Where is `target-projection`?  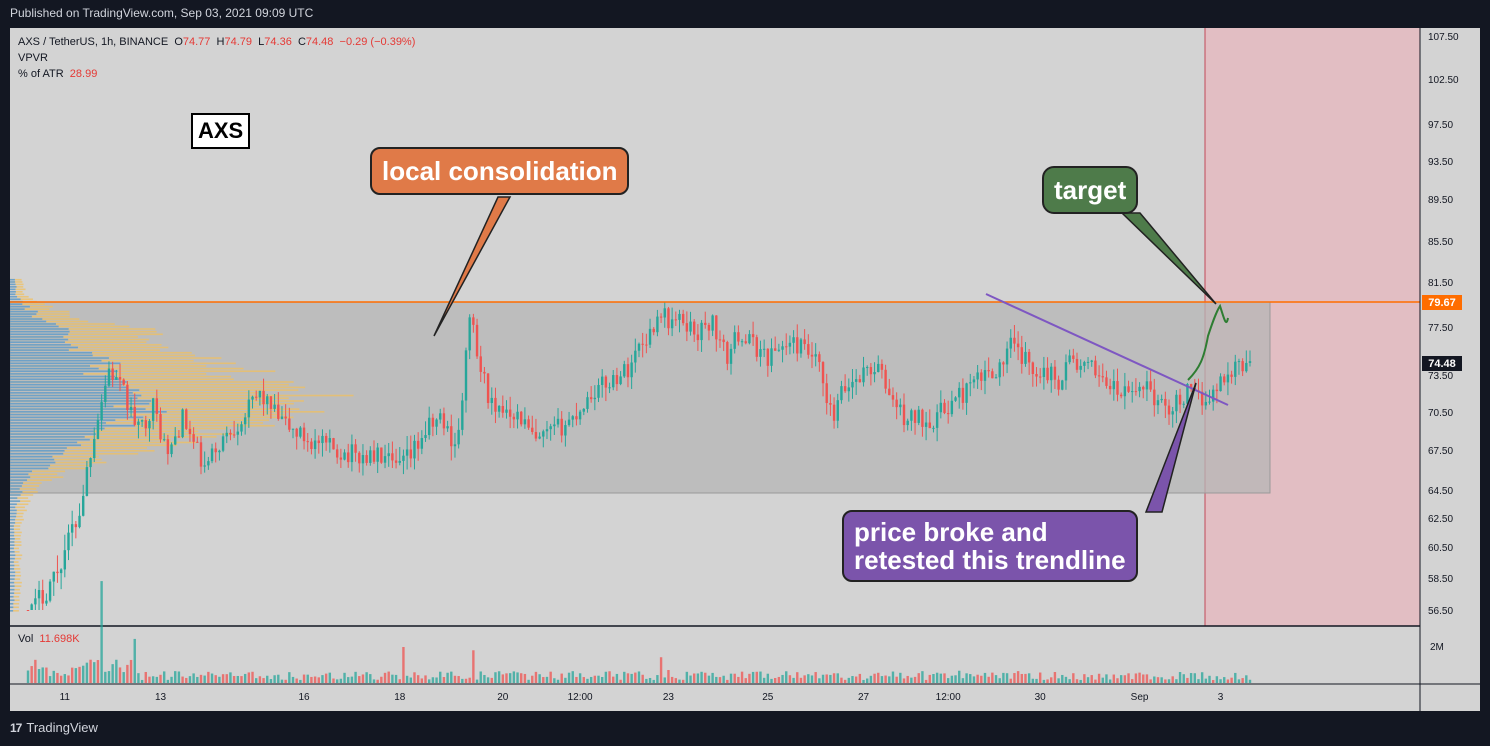 target-projection is located at coordinates (1208, 342).